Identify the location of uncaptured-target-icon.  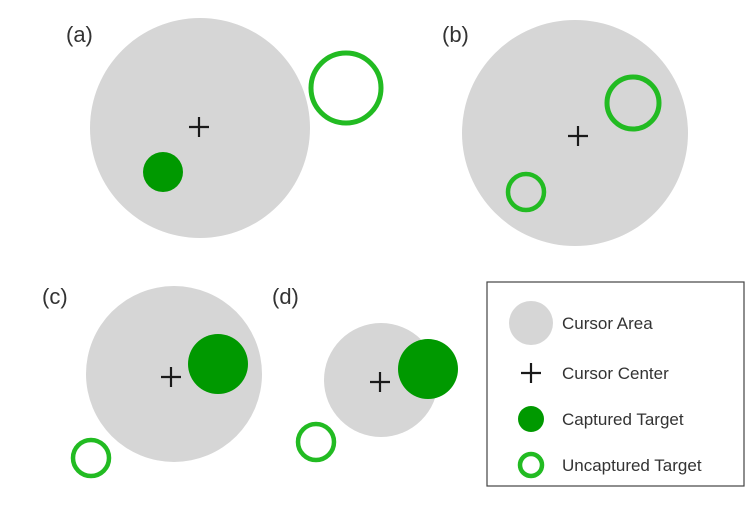
(531, 465).